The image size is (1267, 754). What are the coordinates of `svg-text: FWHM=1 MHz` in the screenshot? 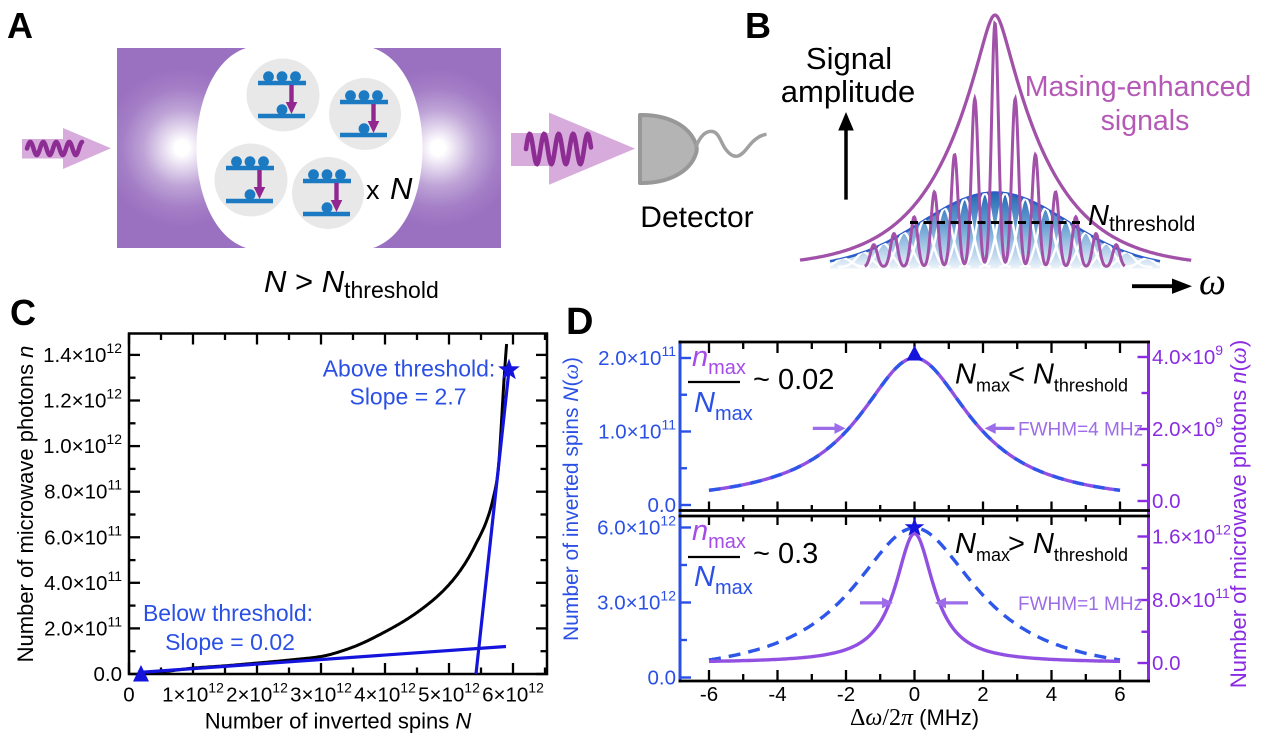 It's located at (1080, 604).